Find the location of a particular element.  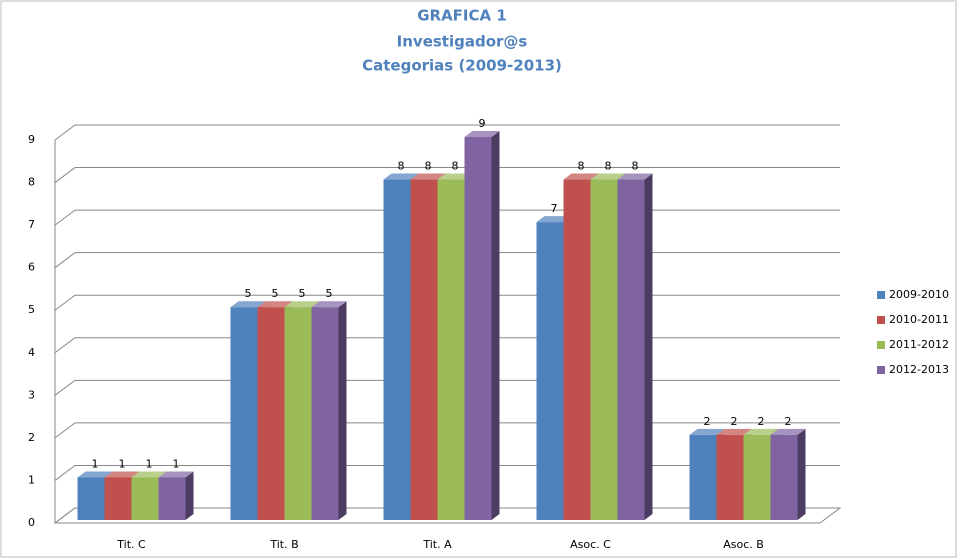

y-tick-label: 9 is located at coordinates (31, 139).